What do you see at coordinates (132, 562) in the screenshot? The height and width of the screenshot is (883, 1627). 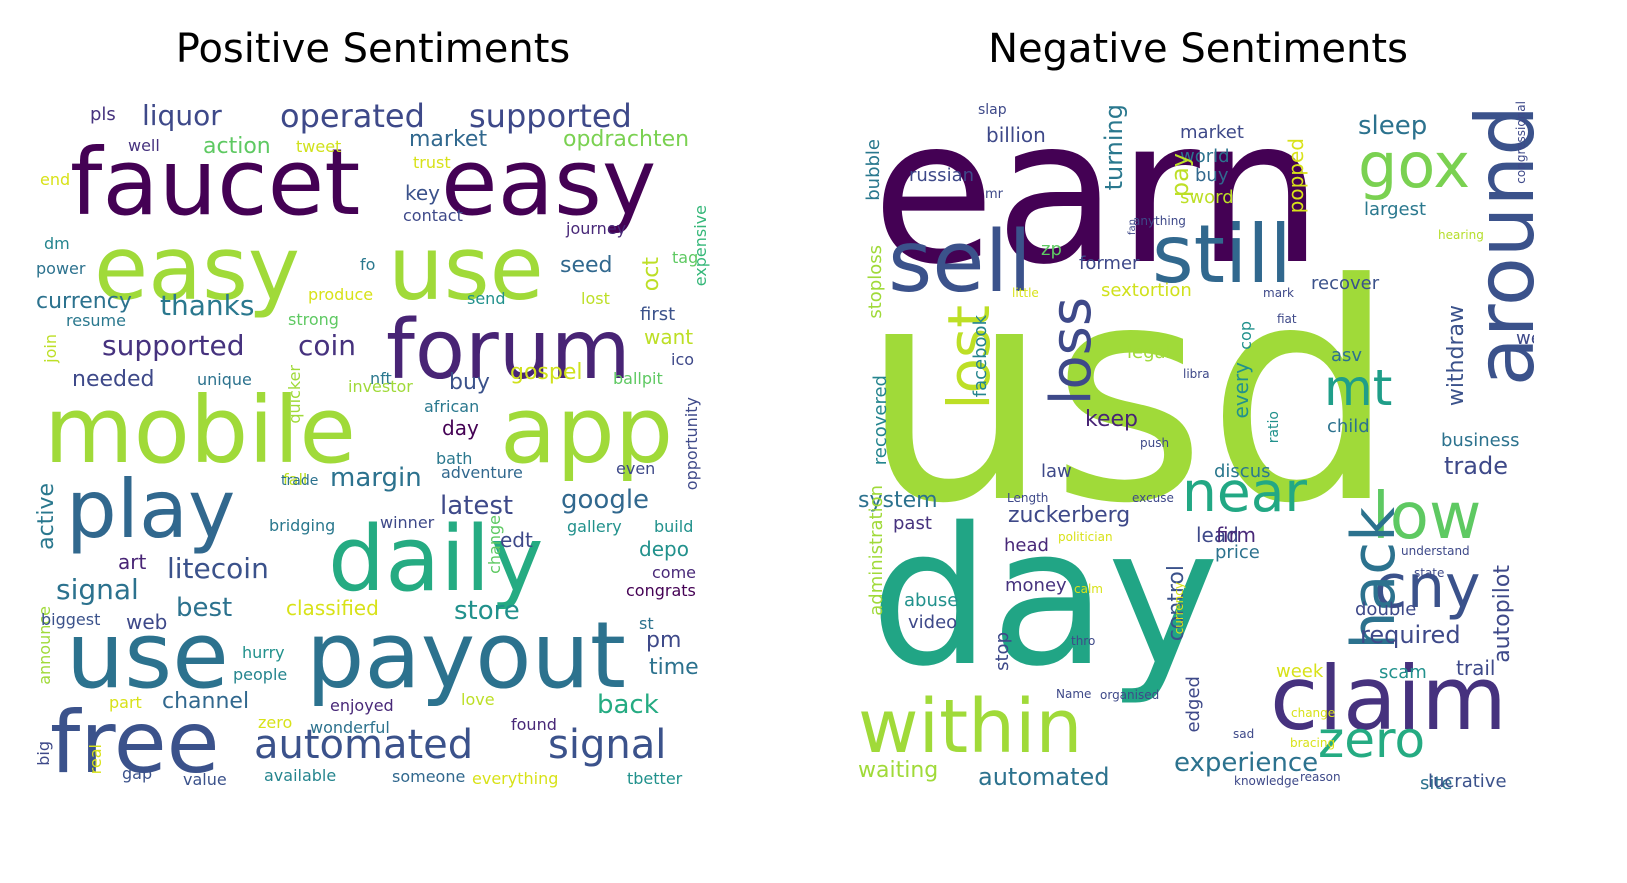 I see `cloud-word: art` at bounding box center [132, 562].